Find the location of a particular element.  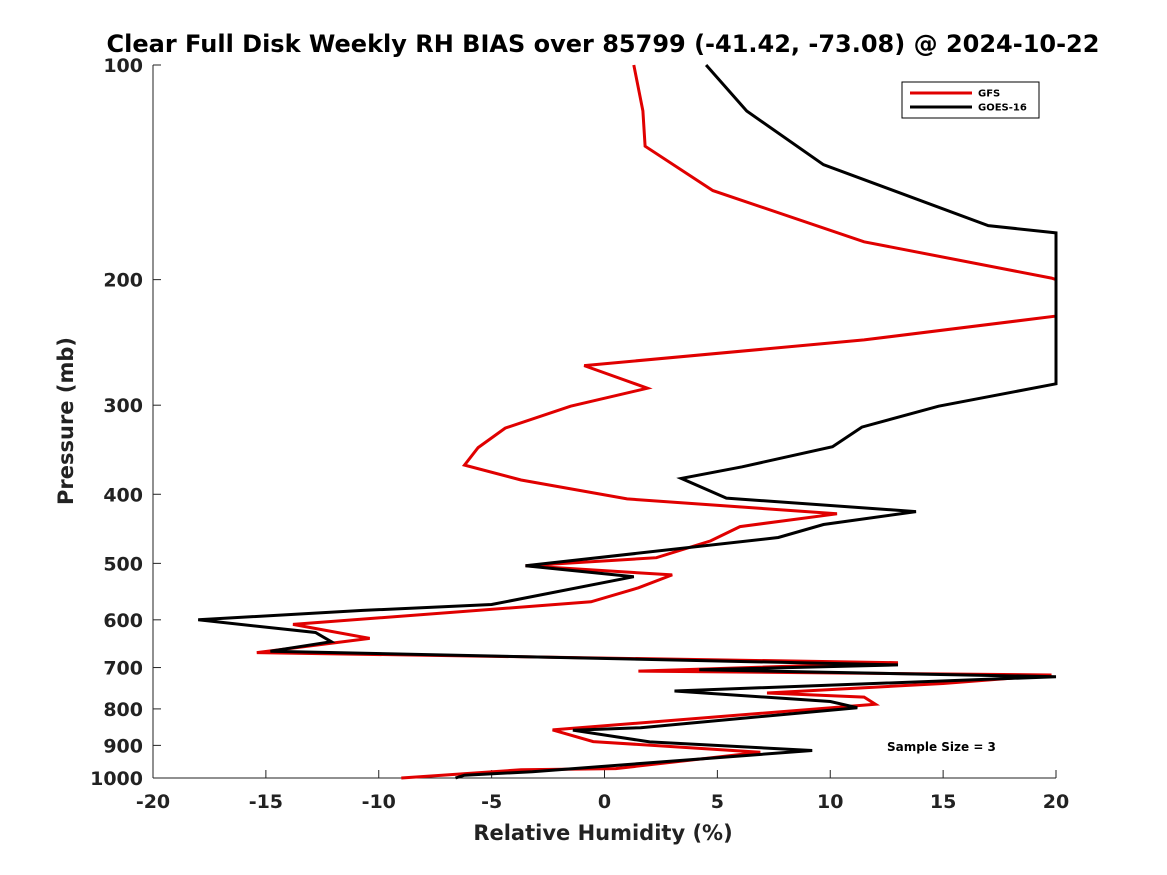

x-tick-label: -5 is located at coordinates (491, 802).